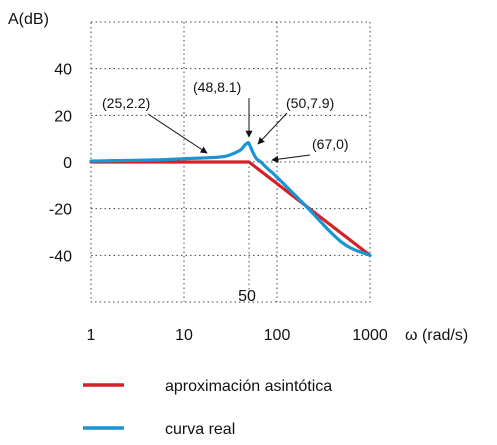 The image size is (497, 445). I want to click on series, so click(230, 199).